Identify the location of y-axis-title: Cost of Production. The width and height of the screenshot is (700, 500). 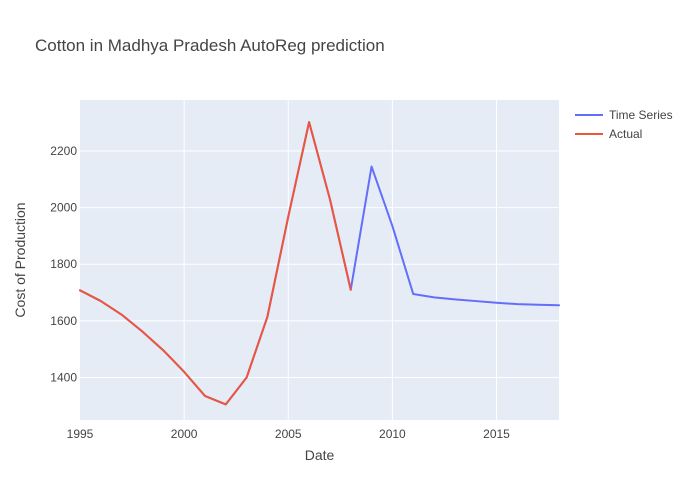
(20, 259).